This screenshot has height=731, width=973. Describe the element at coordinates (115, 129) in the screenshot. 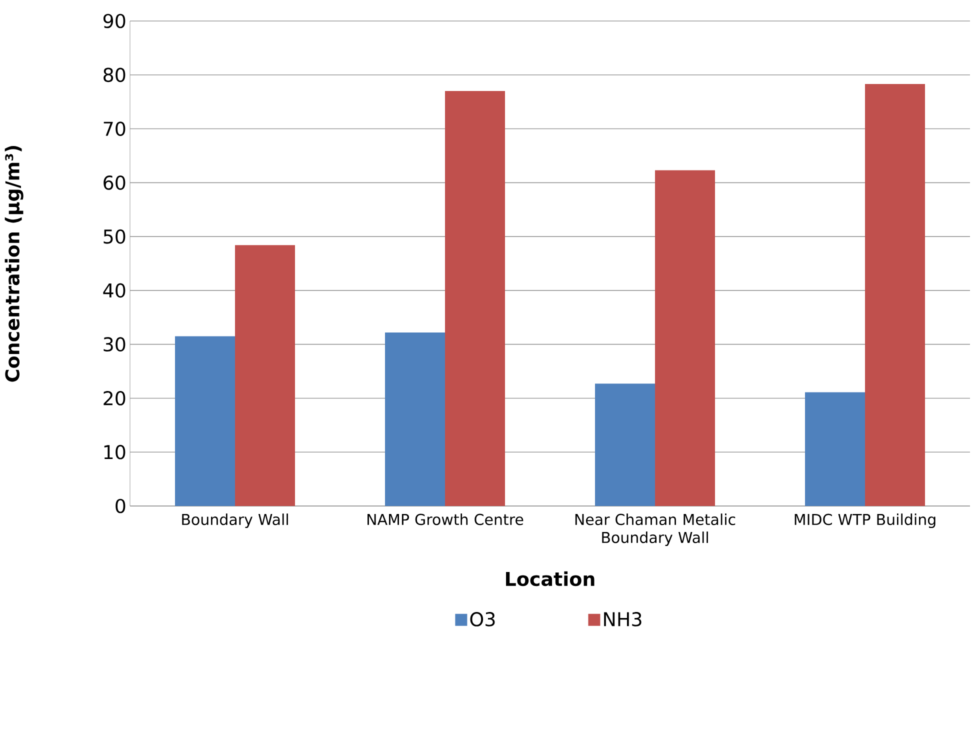

I see `y-tick-label: 70` at that location.